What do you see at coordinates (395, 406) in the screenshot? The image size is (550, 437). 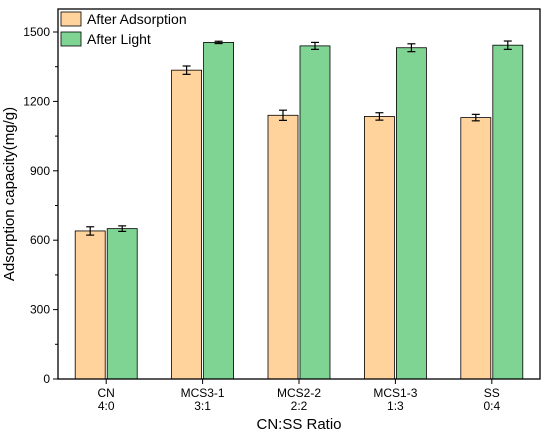 I see `x-tick-ratio-label: 1:3` at bounding box center [395, 406].